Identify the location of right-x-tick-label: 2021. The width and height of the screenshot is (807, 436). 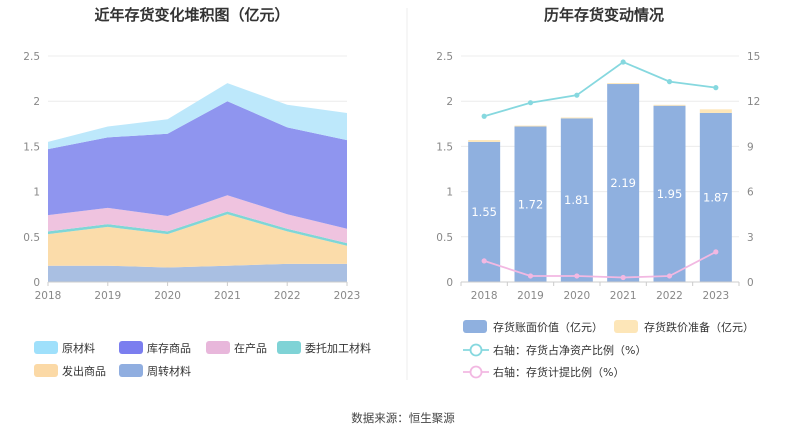
(623, 296).